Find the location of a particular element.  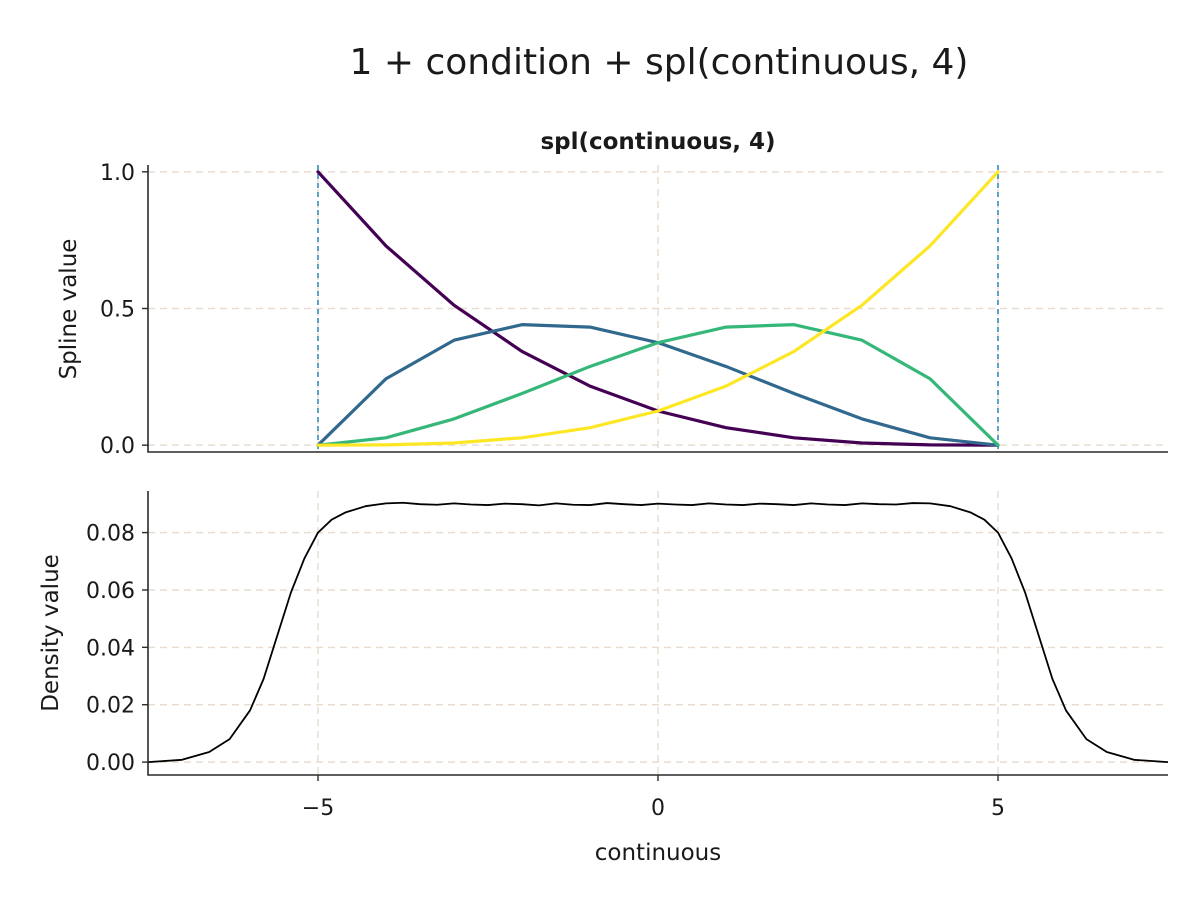

density-y-tick-label: 0.08 is located at coordinates (110, 534).